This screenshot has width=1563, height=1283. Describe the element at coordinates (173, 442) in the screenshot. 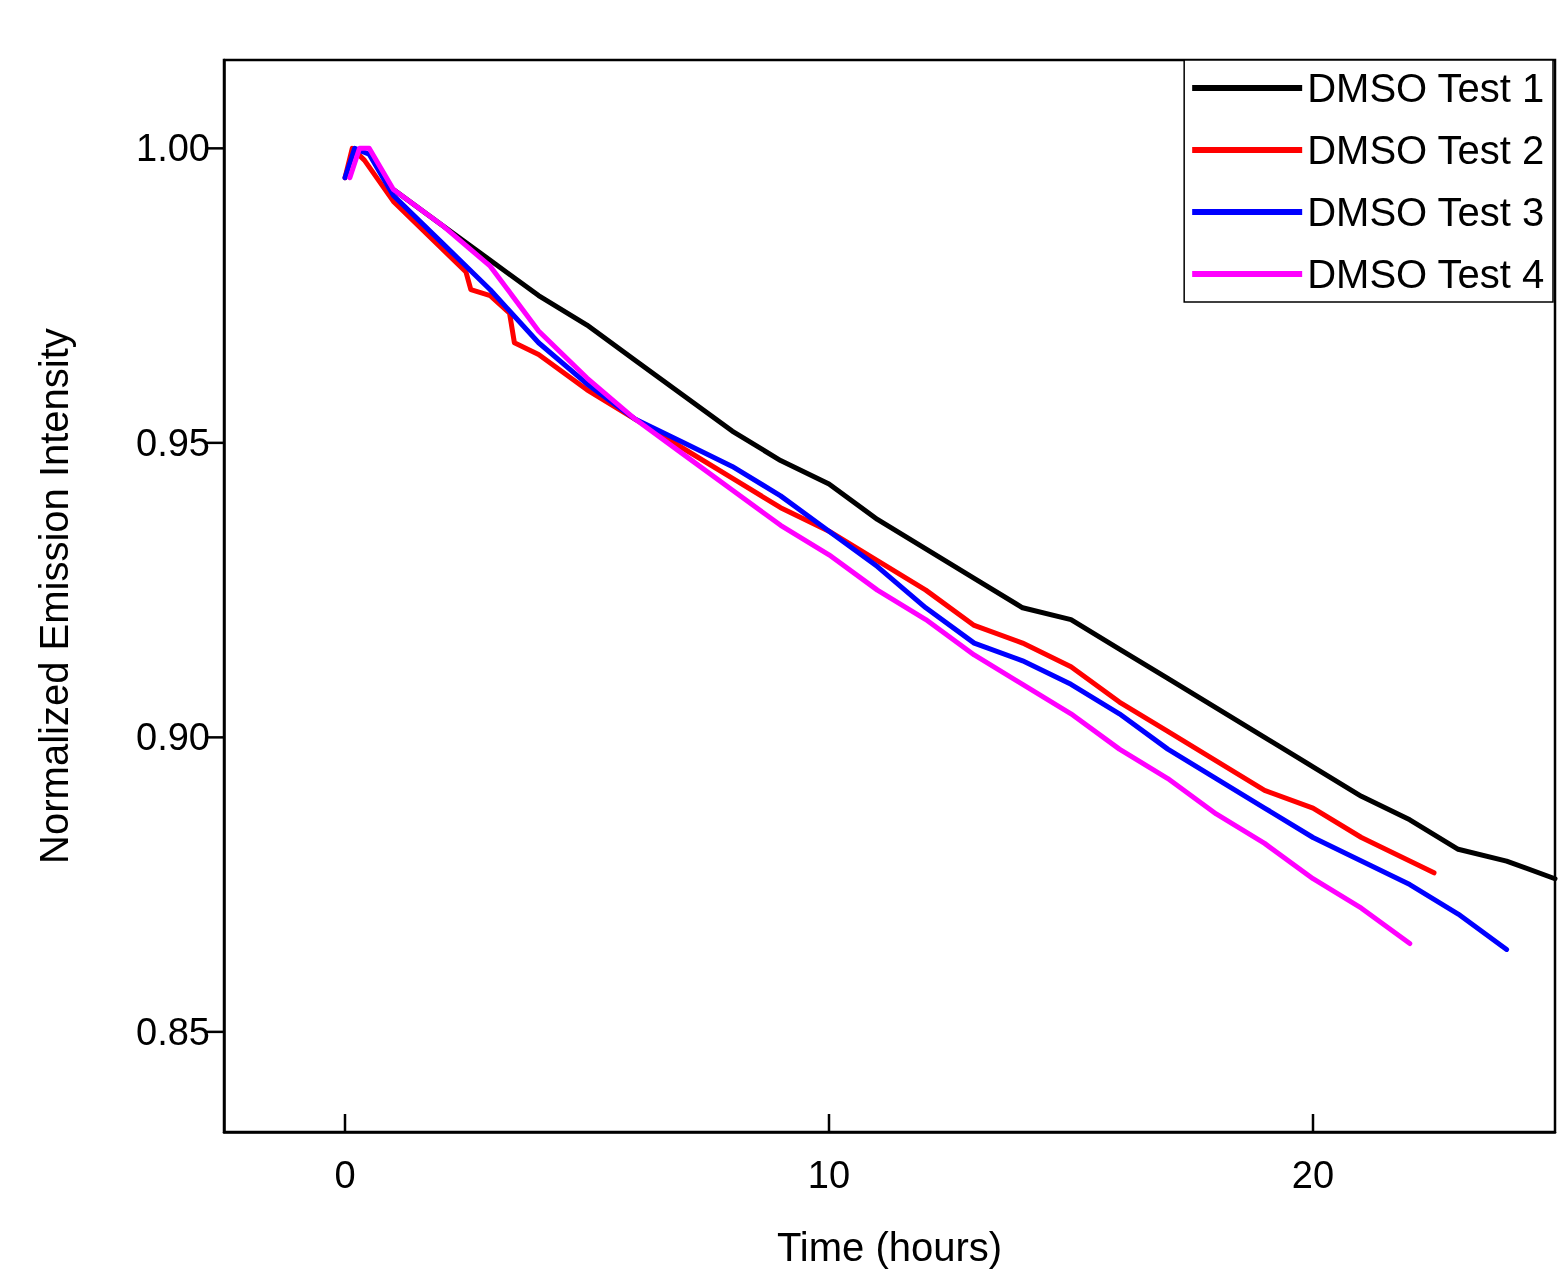

I see `y-tick-label: 0.95` at that location.